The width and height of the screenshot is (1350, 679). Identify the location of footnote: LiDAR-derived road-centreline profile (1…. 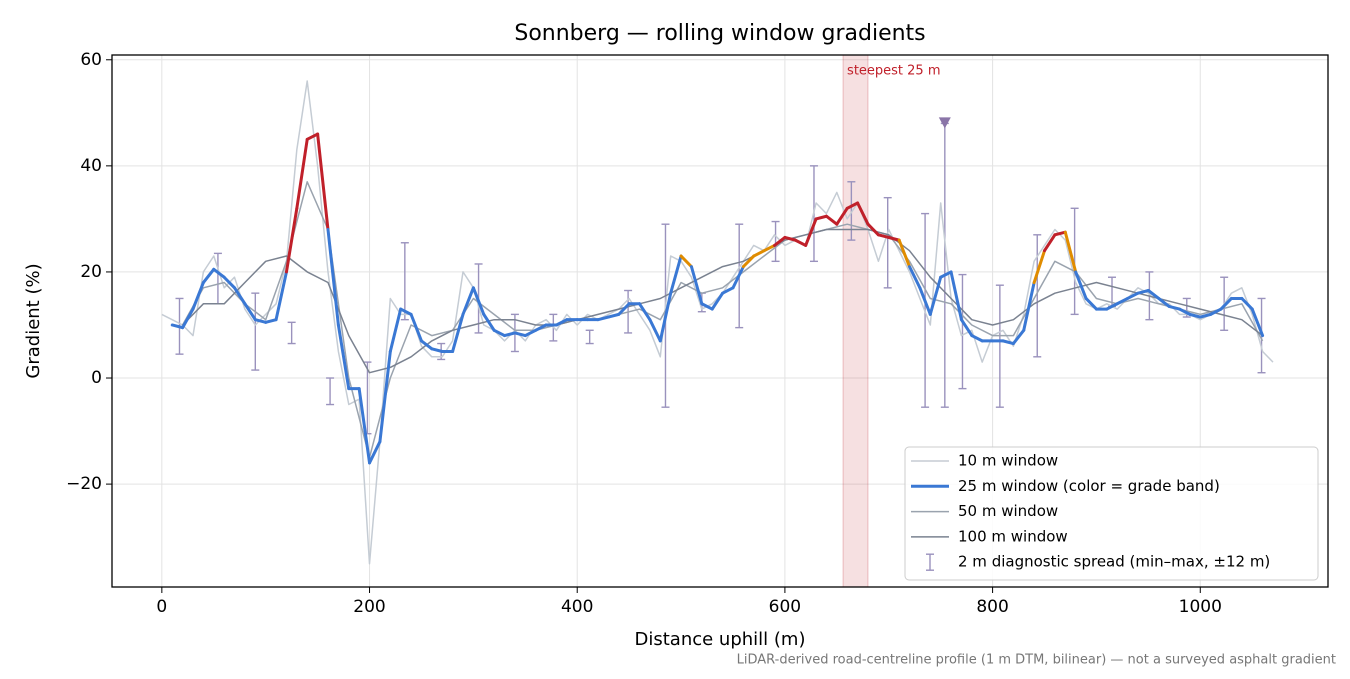
(1036, 660).